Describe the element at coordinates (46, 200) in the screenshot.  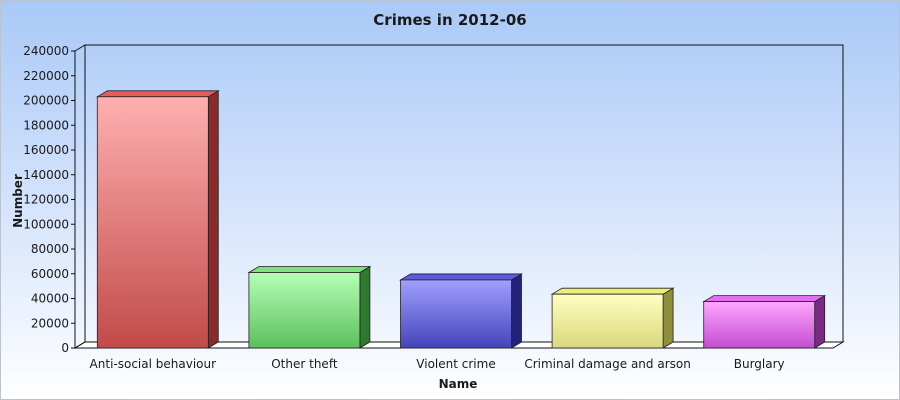
I see `y-tick-label: 120000` at that location.